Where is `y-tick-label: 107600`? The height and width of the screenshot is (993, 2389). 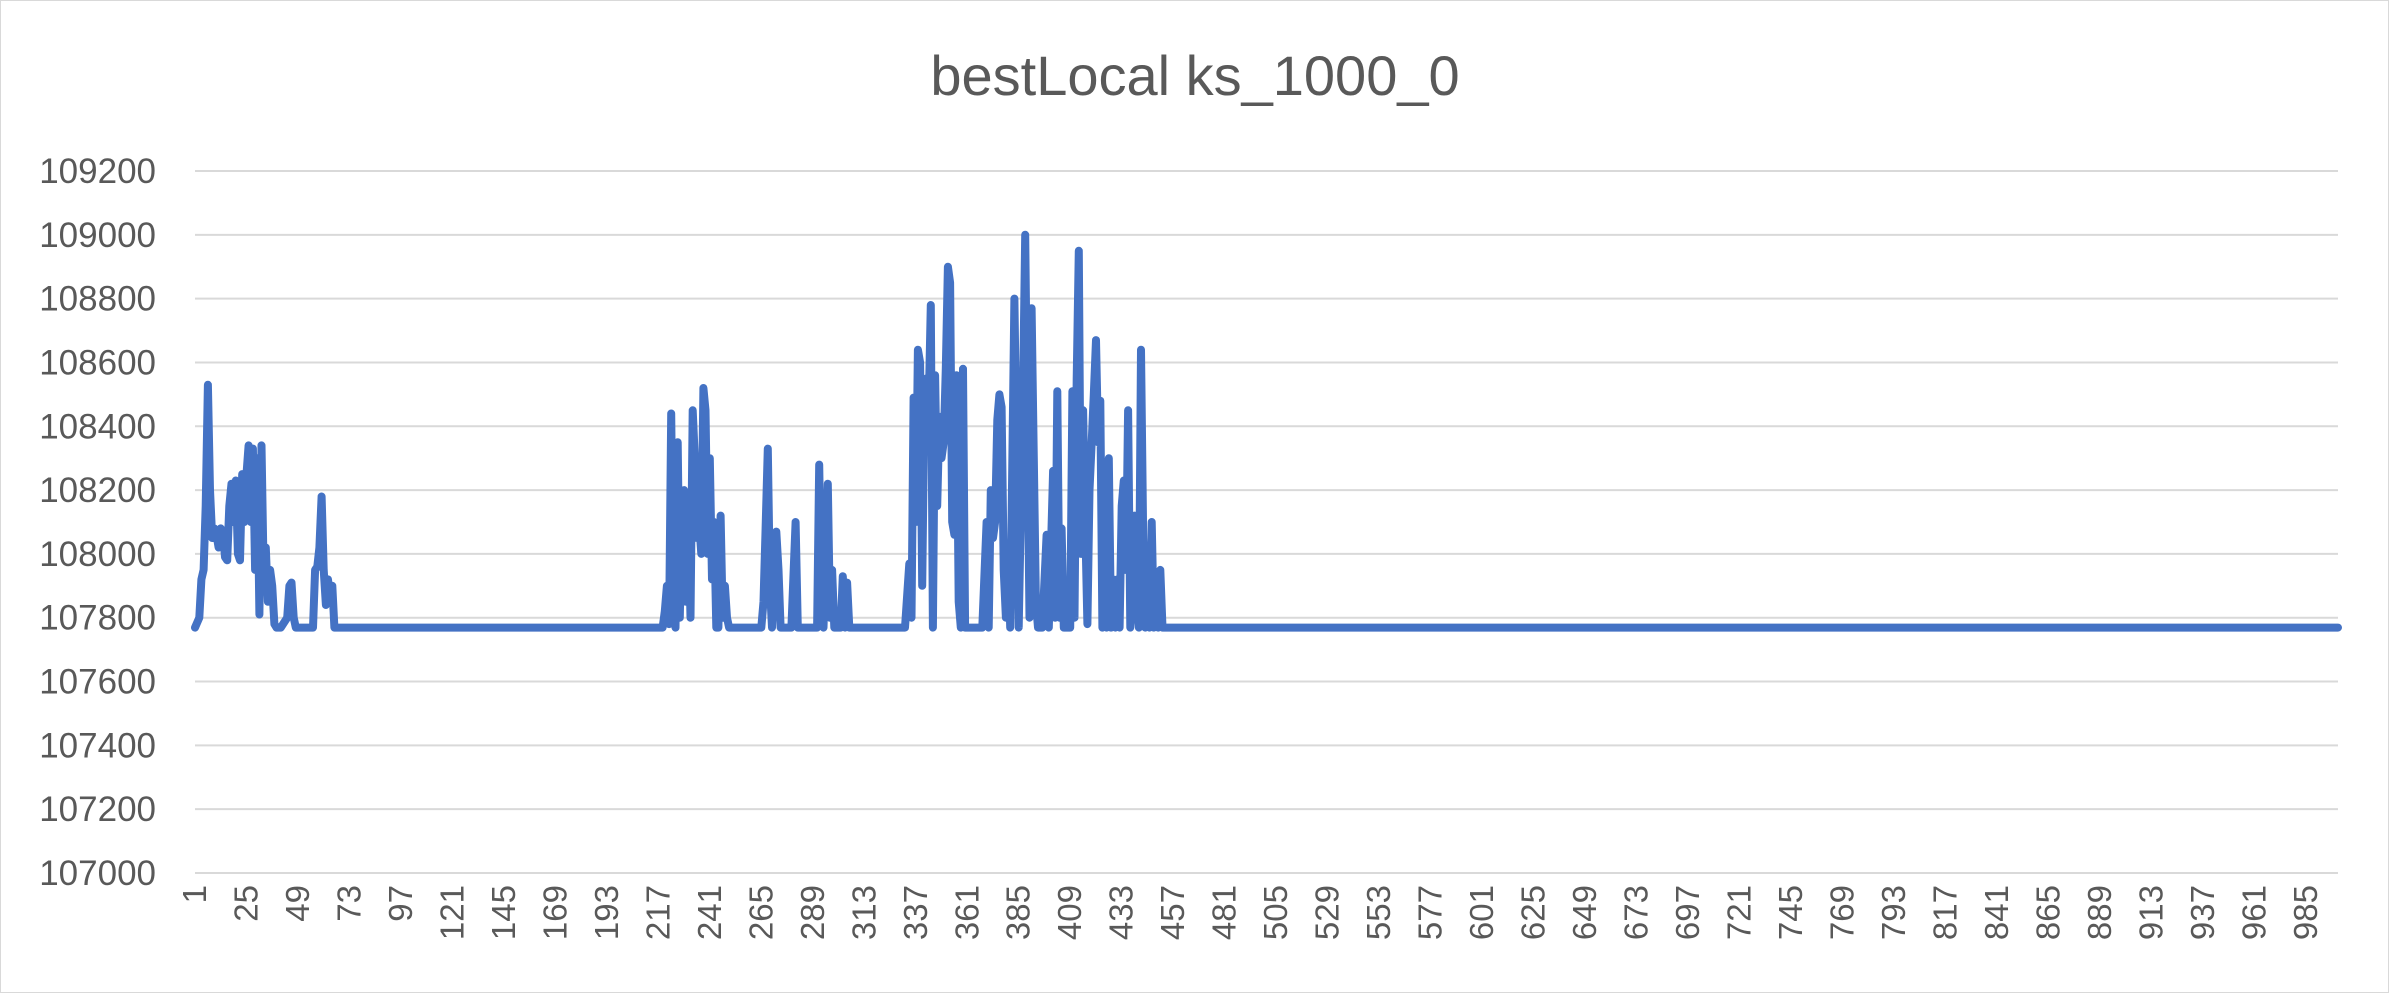 y-tick-label: 107600 is located at coordinates (97, 682).